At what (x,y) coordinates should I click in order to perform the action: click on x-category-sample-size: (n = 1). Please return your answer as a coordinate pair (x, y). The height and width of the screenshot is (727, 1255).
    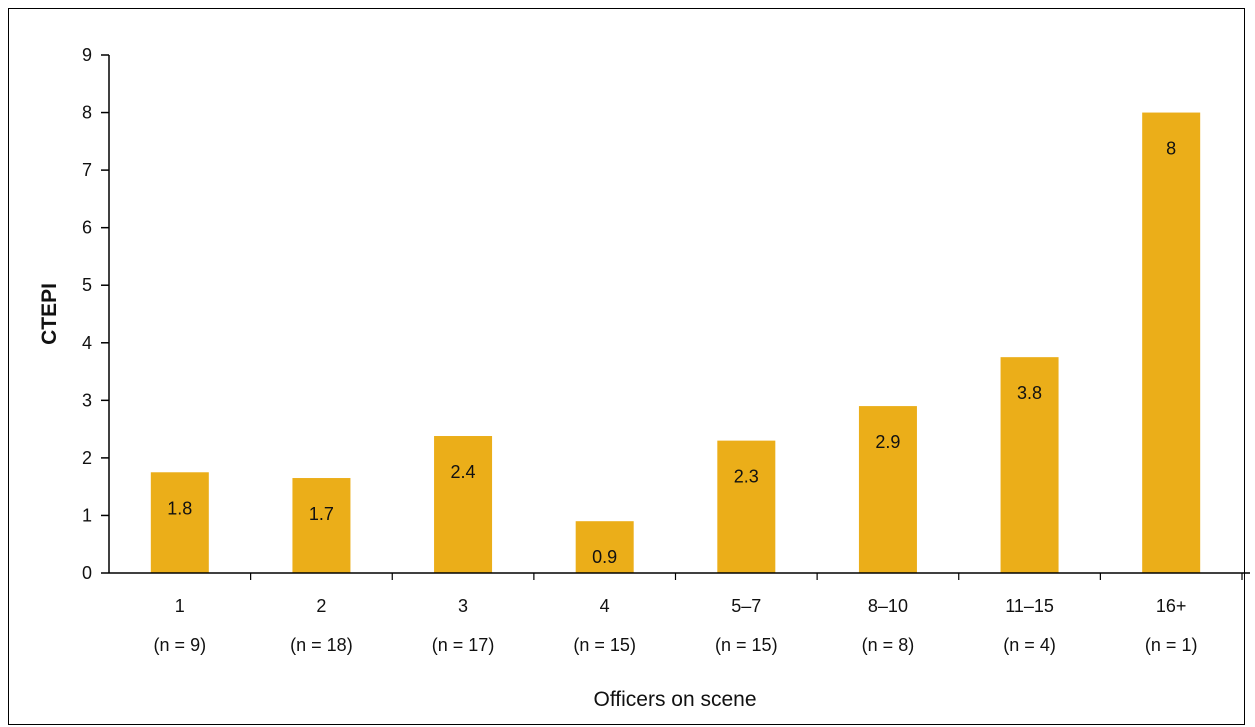
    Looking at the image, I should click on (1171, 645).